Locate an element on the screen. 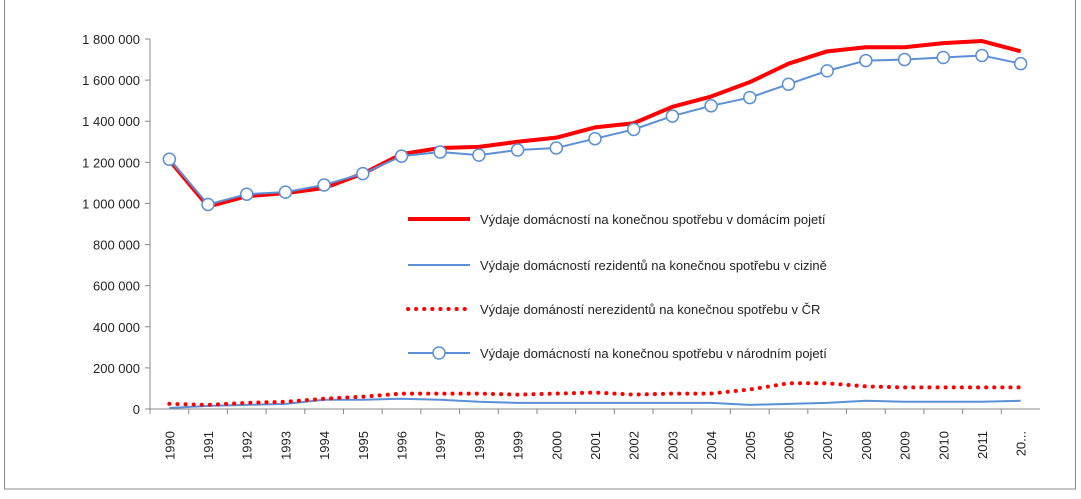 The image size is (1081, 499). x-tick-label: 2008 is located at coordinates (866, 445).